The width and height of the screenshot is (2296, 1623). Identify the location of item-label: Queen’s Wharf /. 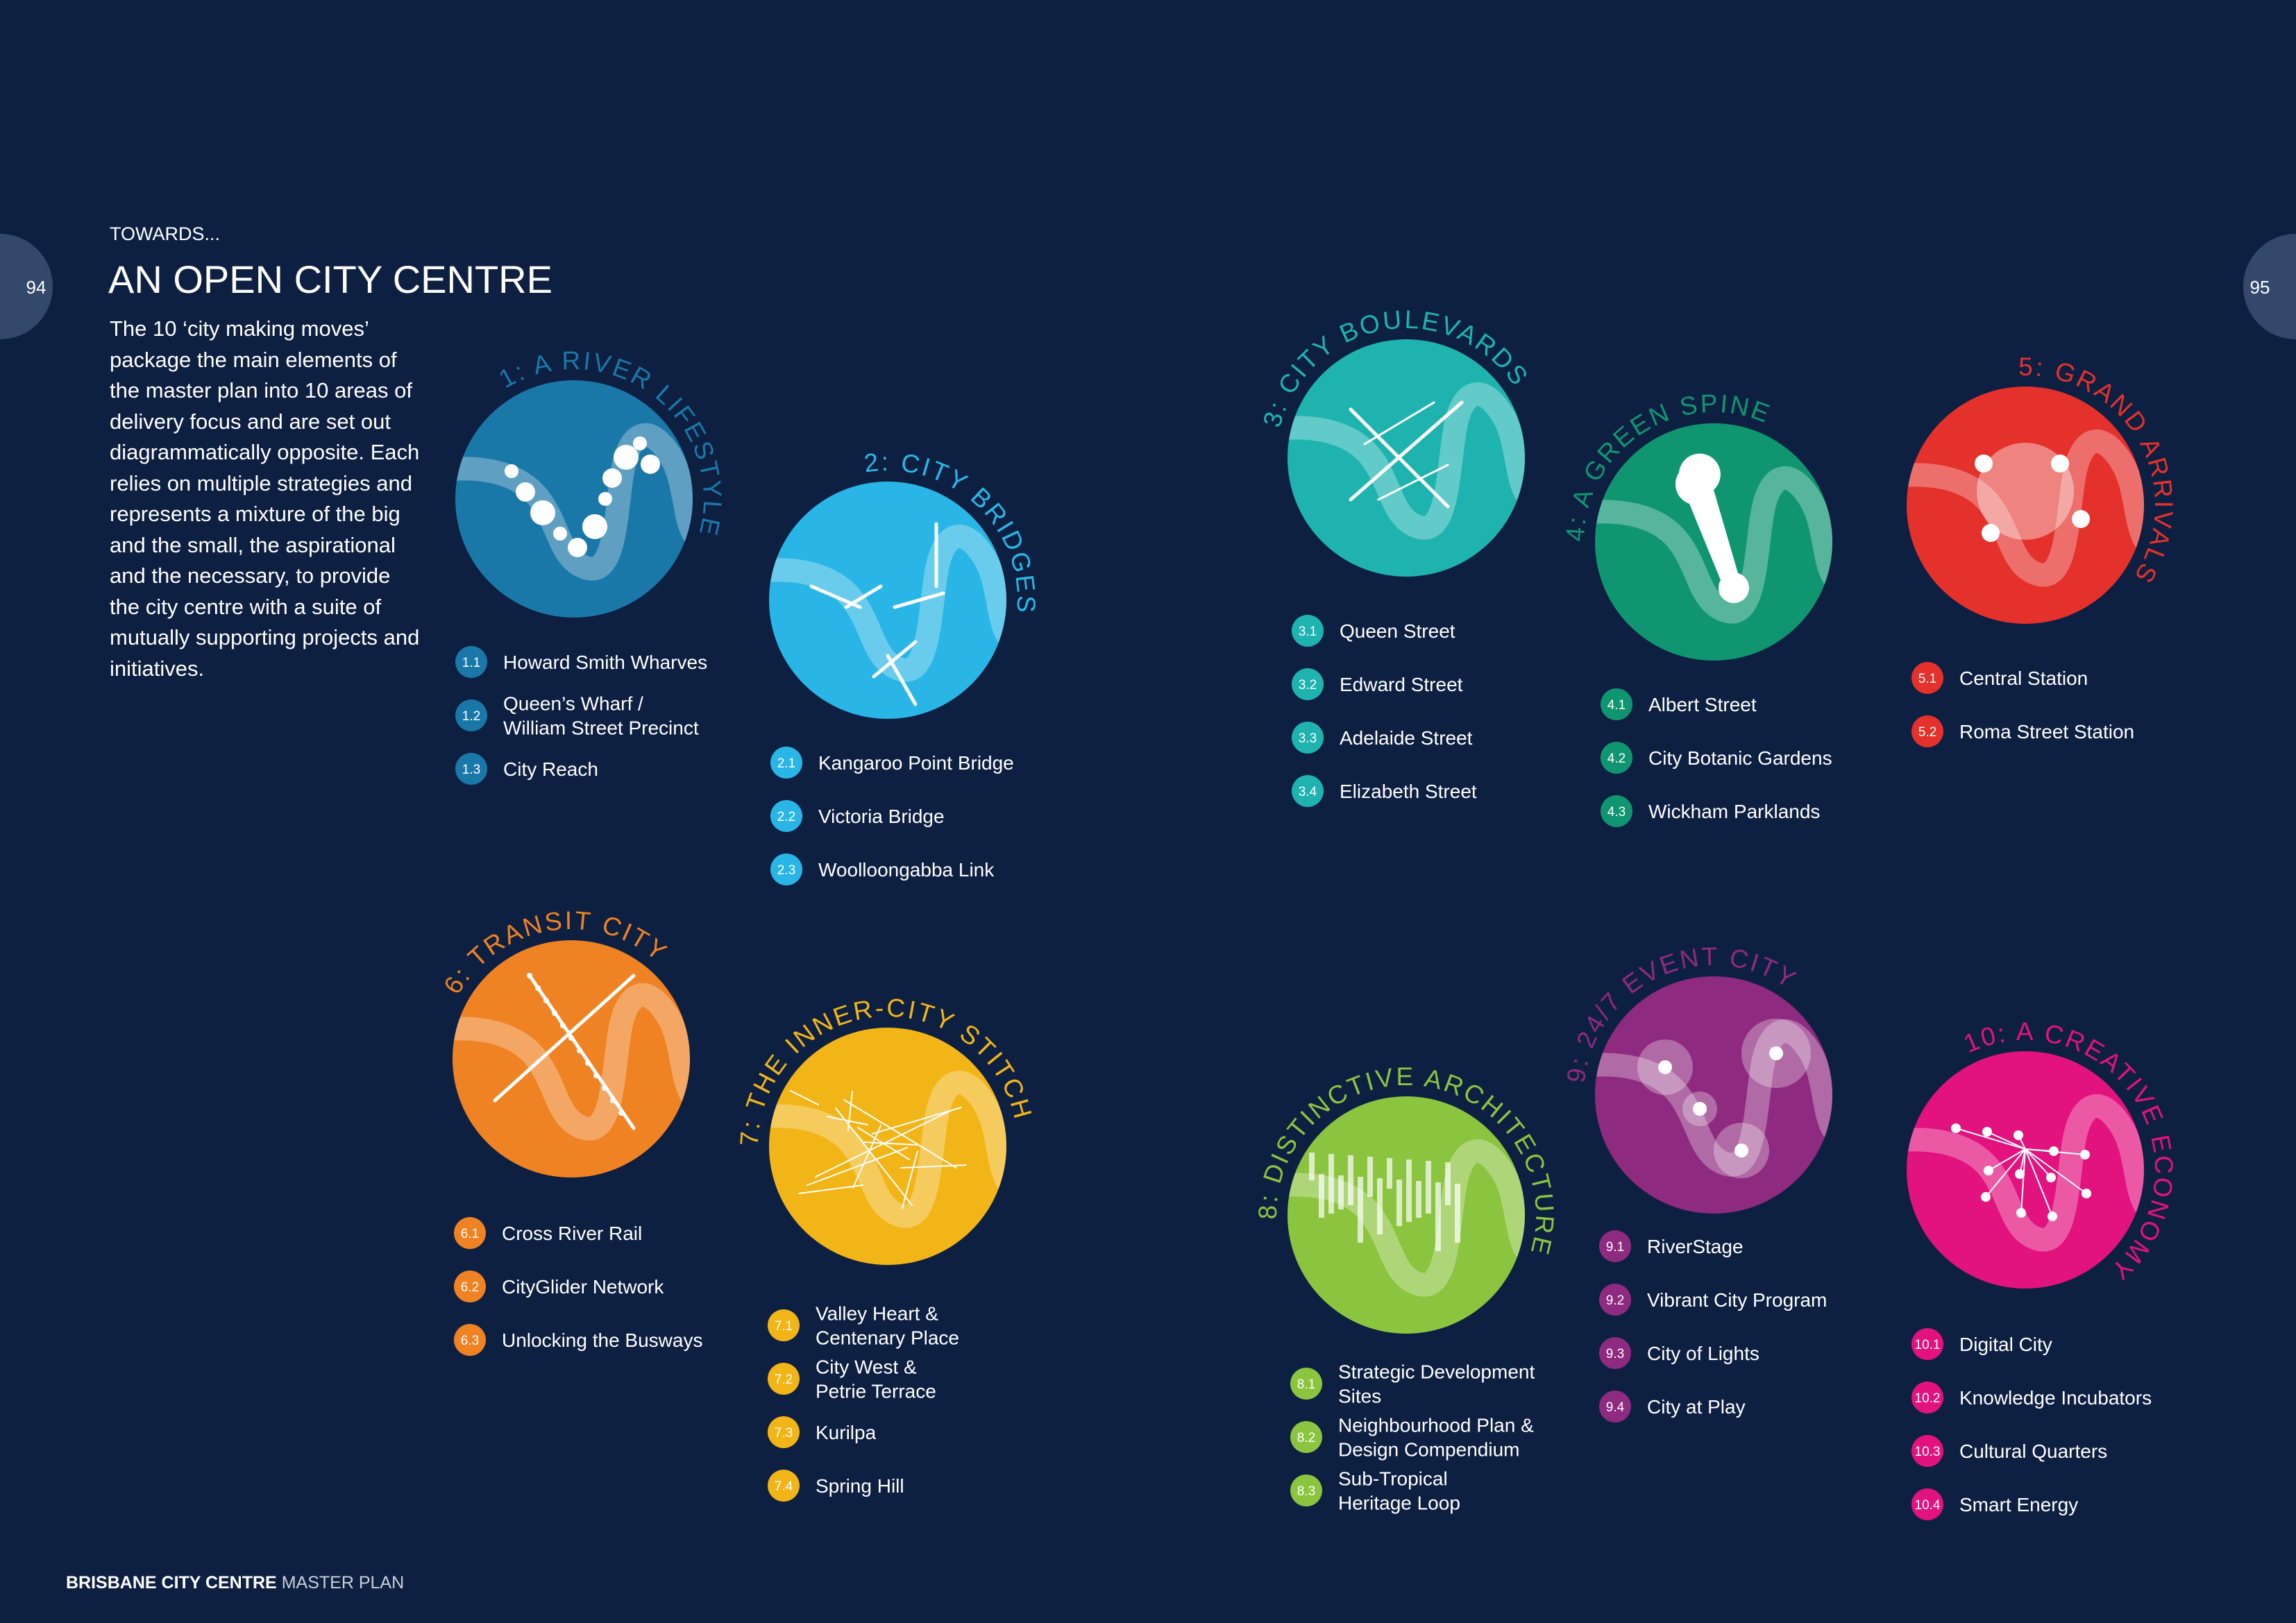
(573, 704).